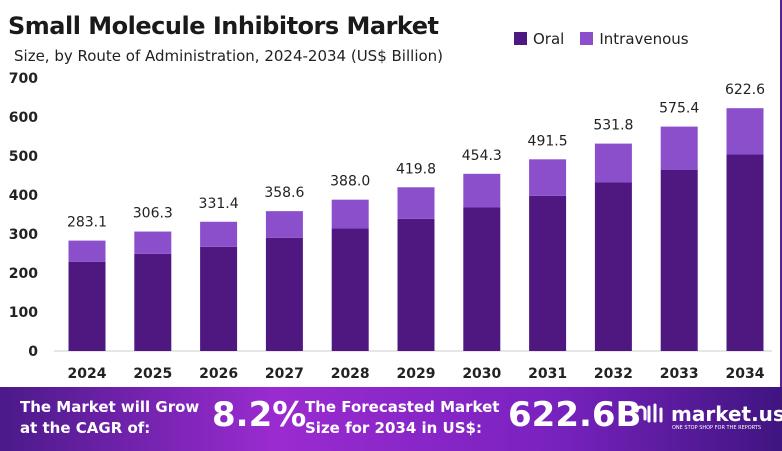 This screenshot has width=782, height=451. What do you see at coordinates (23, 313) in the screenshot?
I see `y-tick-label: 100` at bounding box center [23, 313].